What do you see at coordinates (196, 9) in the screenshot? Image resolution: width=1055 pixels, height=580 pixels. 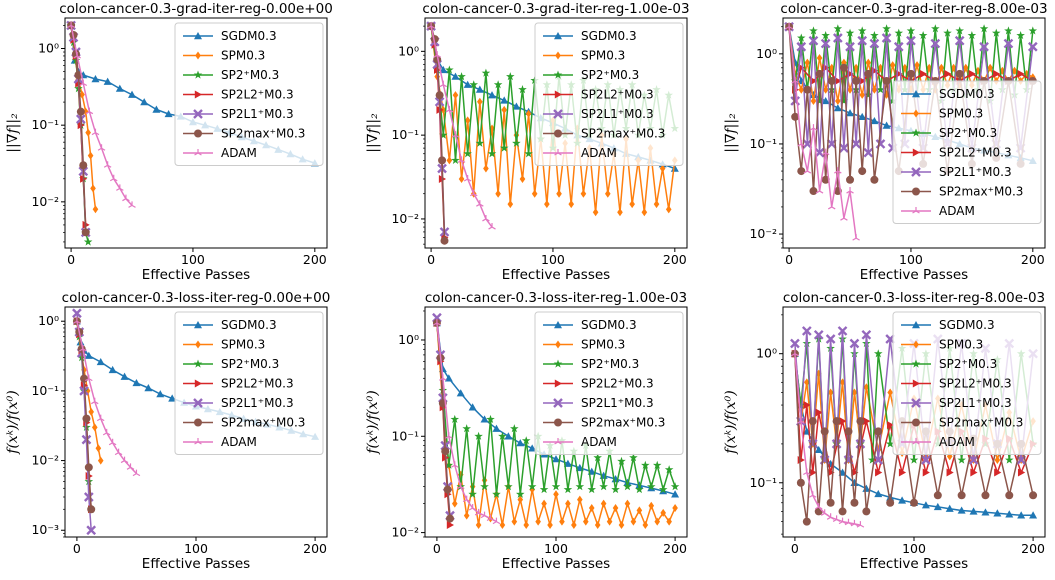 I see `chart-title: colon-cancer-0.3-grad-iter-reg-0.00e+00` at bounding box center [196, 9].